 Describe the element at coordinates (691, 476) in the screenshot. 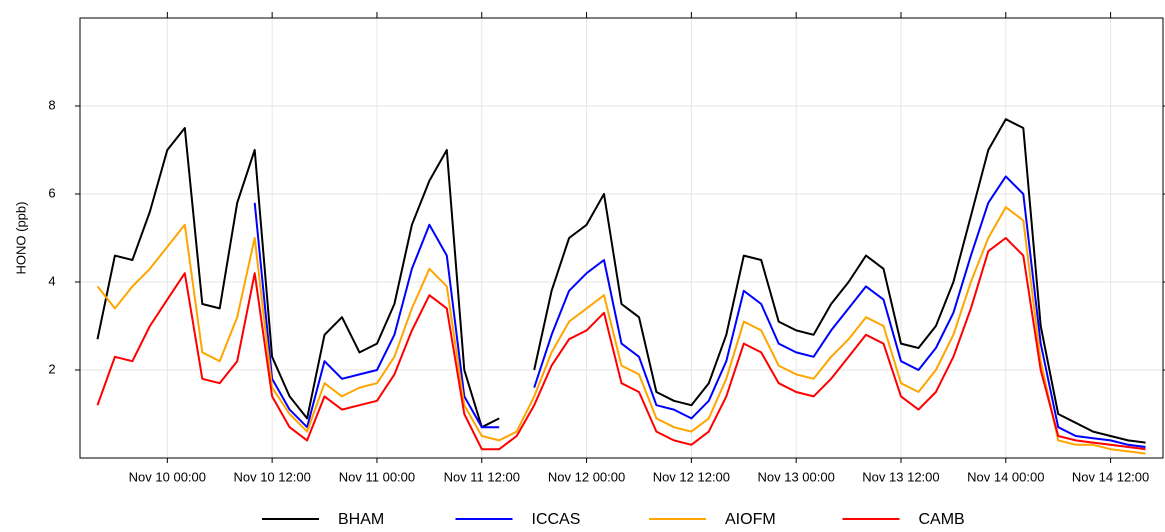

I see `x-tick-label: Nov 12 12:00` at that location.